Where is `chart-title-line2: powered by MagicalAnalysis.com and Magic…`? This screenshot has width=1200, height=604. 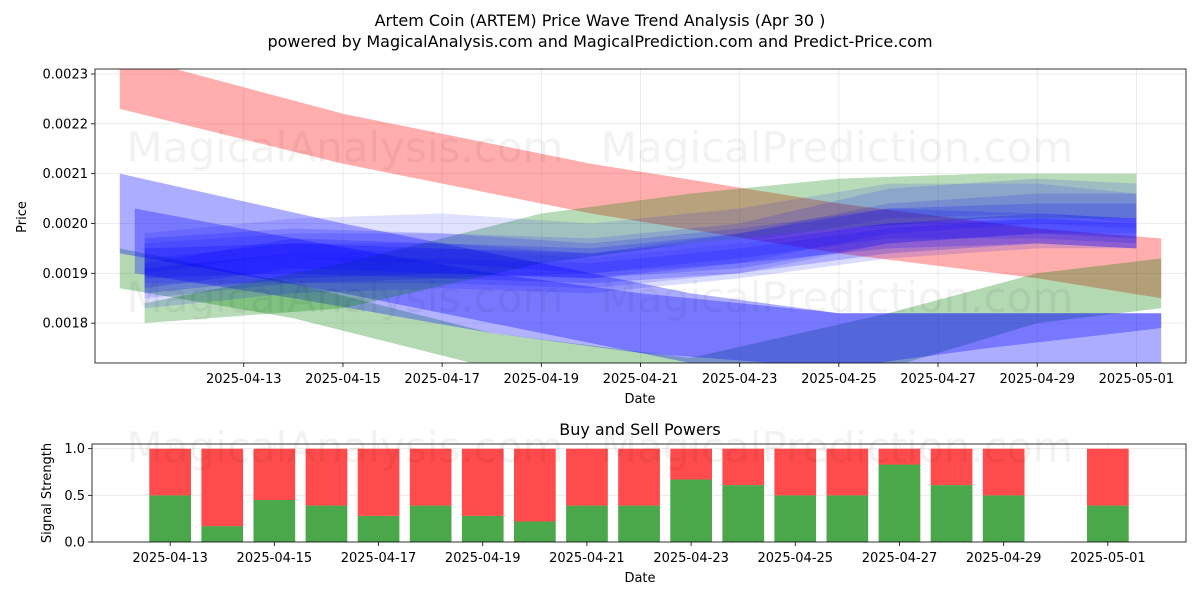
chart-title-line2: powered by MagicalAnalysis.com and Magic… is located at coordinates (599, 41).